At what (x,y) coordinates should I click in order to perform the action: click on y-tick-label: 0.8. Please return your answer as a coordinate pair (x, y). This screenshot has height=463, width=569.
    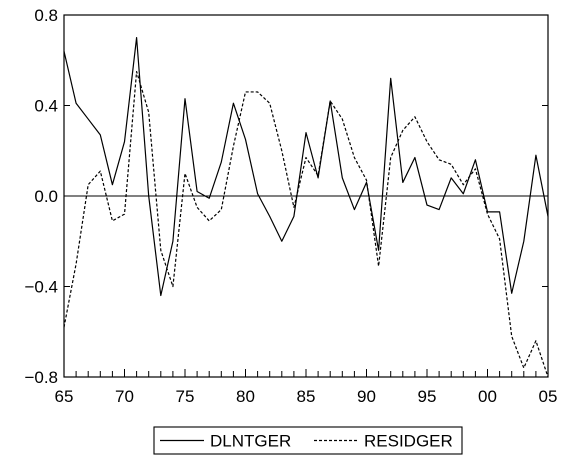
    Looking at the image, I should click on (46, 15).